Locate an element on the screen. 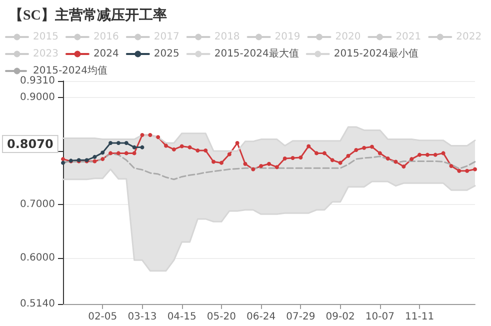 The height and width of the screenshot is (326, 491). x-tick-label: 10-07 is located at coordinates (379, 317).